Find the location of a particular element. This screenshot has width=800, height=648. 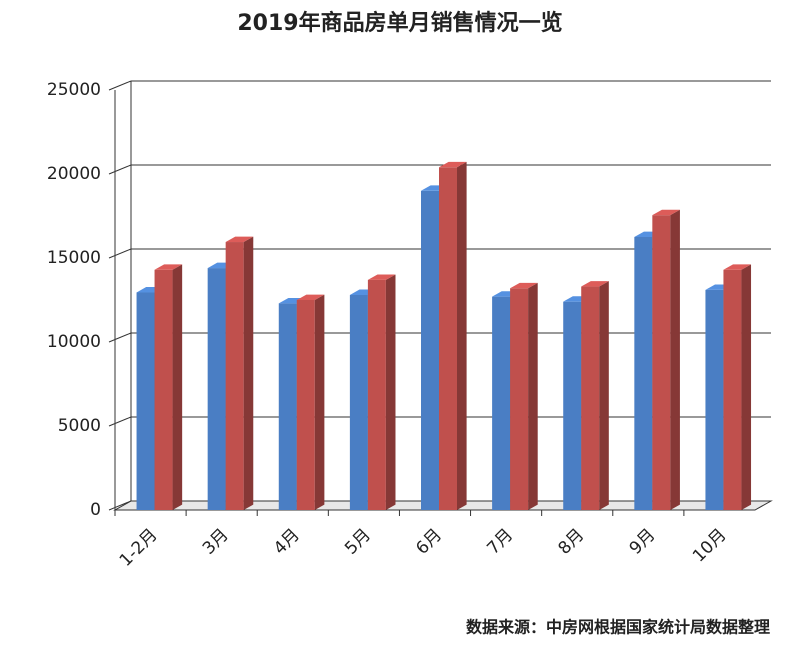

y-tick-label: 0 is located at coordinates (95, 510).